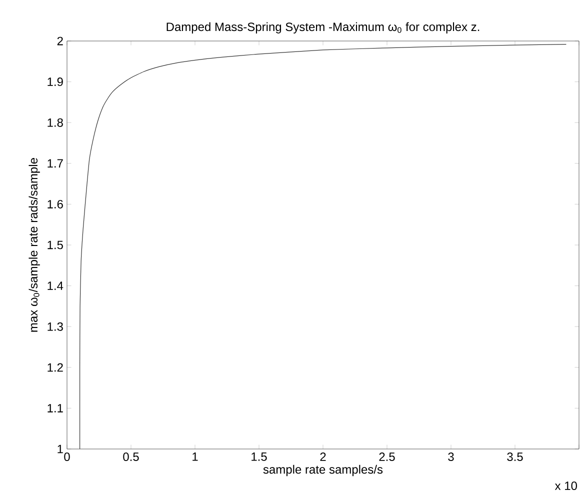 Image resolution: width=581 pixels, height=496 pixels. Describe the element at coordinates (56, 286) in the screenshot. I see `y-tick-label: 1.4` at that location.